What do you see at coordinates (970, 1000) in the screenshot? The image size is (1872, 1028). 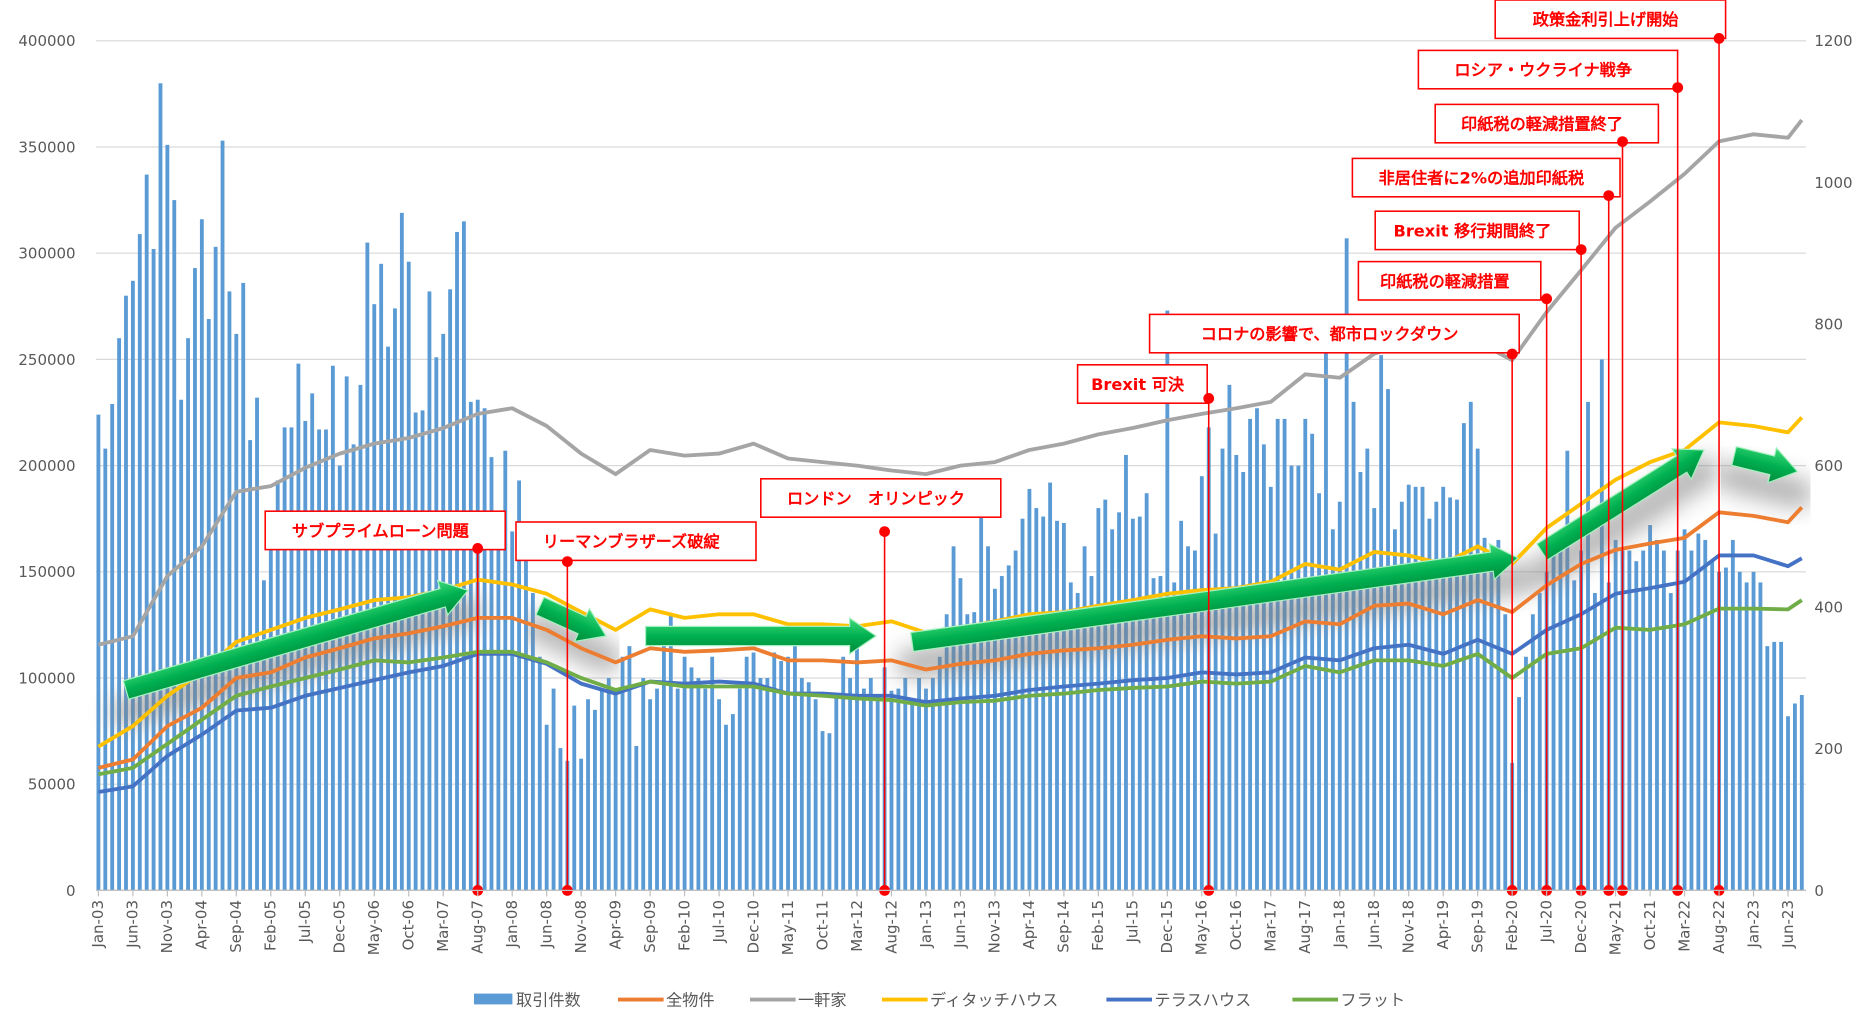 I see `legend-item-3: ディタッチハウス` at bounding box center [970, 1000].